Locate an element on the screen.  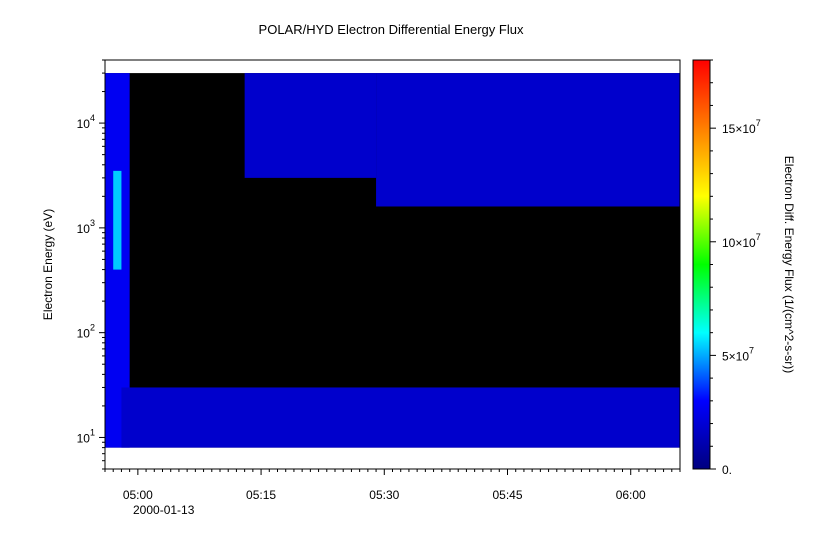
x-axis: 05:00 05:15 05:30 05:45 06:00 is located at coordinates (392, 485).